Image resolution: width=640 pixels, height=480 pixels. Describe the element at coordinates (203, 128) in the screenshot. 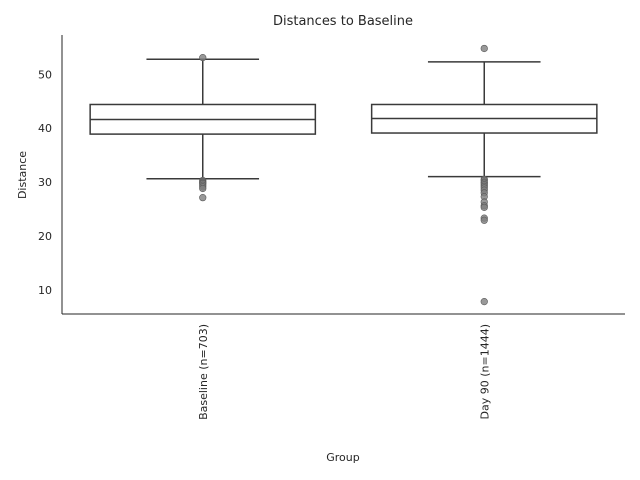

I see `box-group` at that location.